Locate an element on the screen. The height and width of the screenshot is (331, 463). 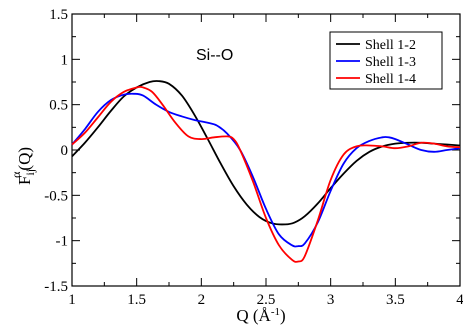
legend-label: Shell 1-3 is located at coordinates (390, 62).